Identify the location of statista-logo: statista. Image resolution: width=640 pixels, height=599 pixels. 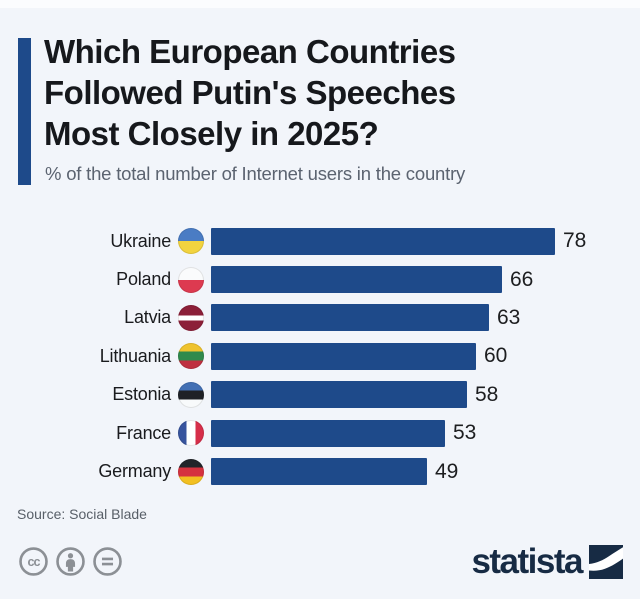
(547, 561).